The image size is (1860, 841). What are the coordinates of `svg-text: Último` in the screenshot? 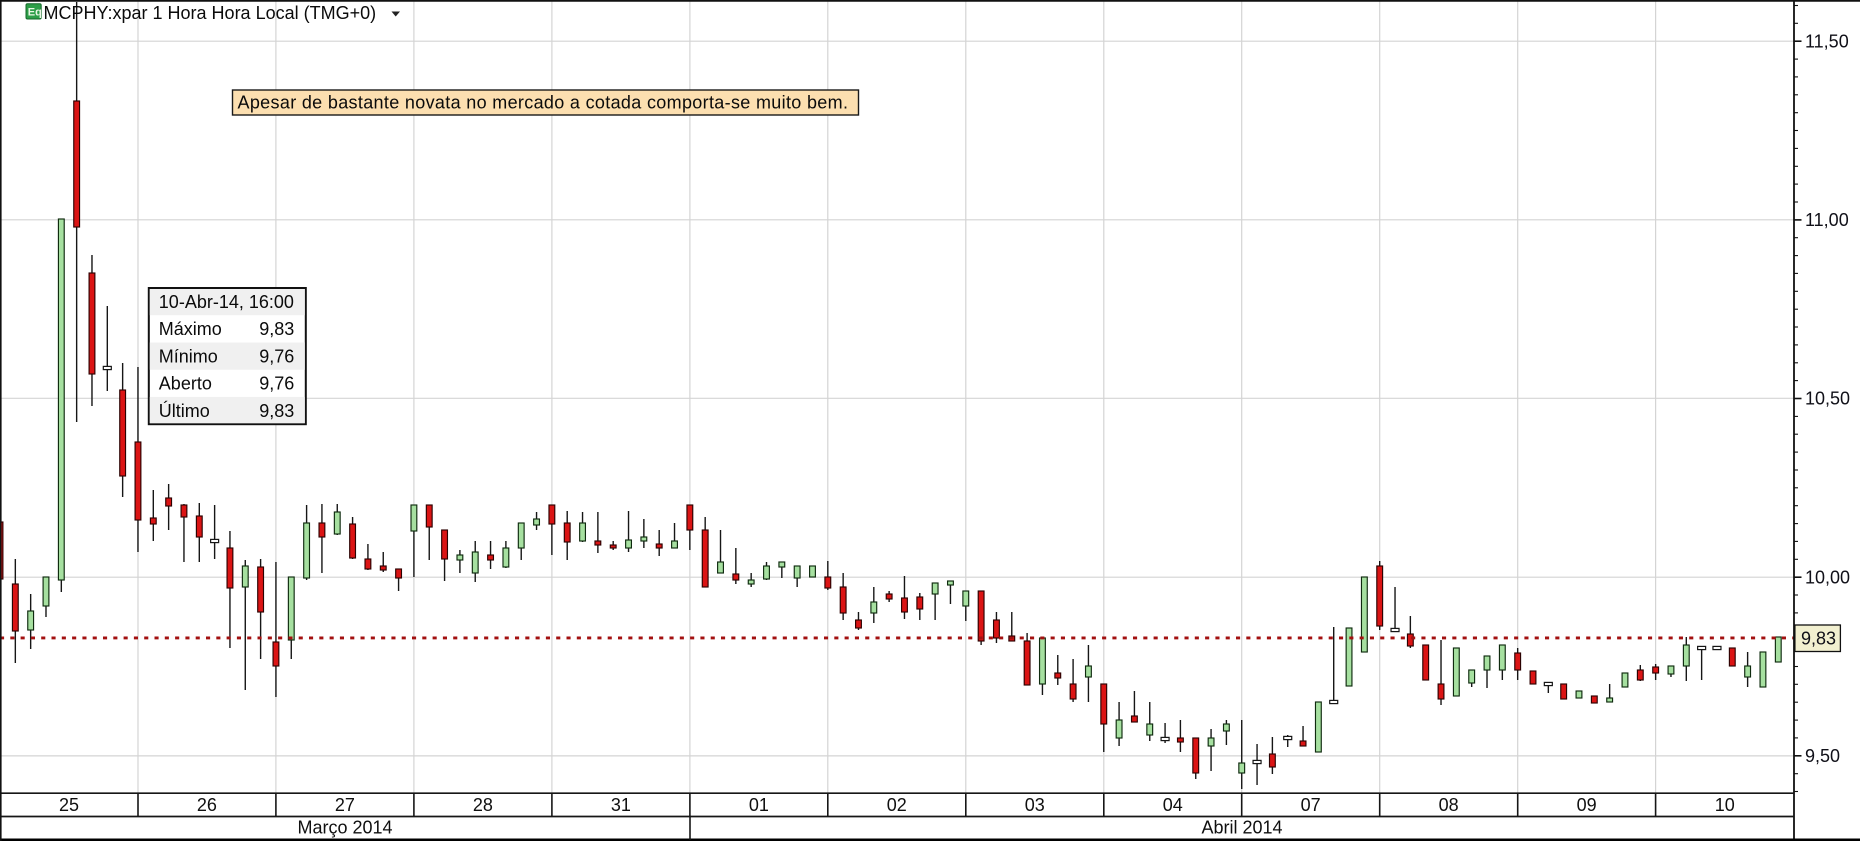 It's located at (184, 410).